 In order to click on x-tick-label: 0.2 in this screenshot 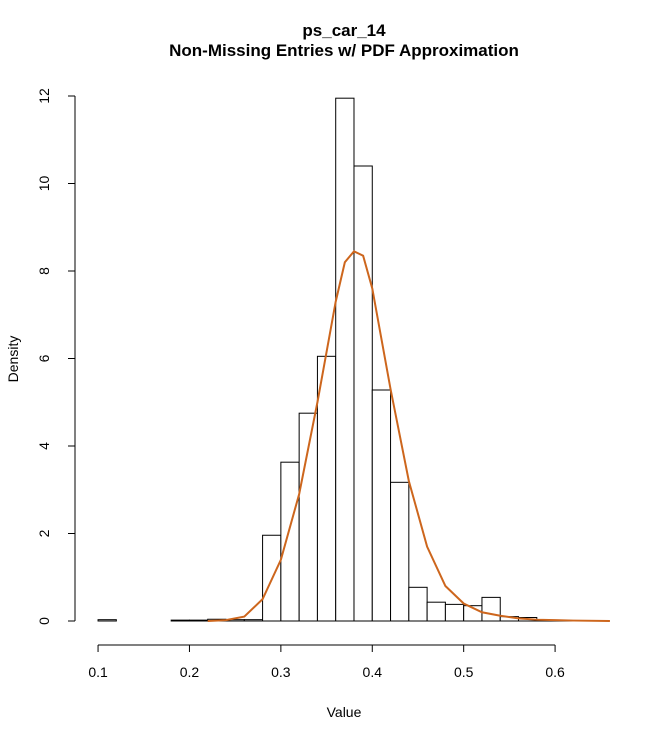, I will do `click(190, 672)`.